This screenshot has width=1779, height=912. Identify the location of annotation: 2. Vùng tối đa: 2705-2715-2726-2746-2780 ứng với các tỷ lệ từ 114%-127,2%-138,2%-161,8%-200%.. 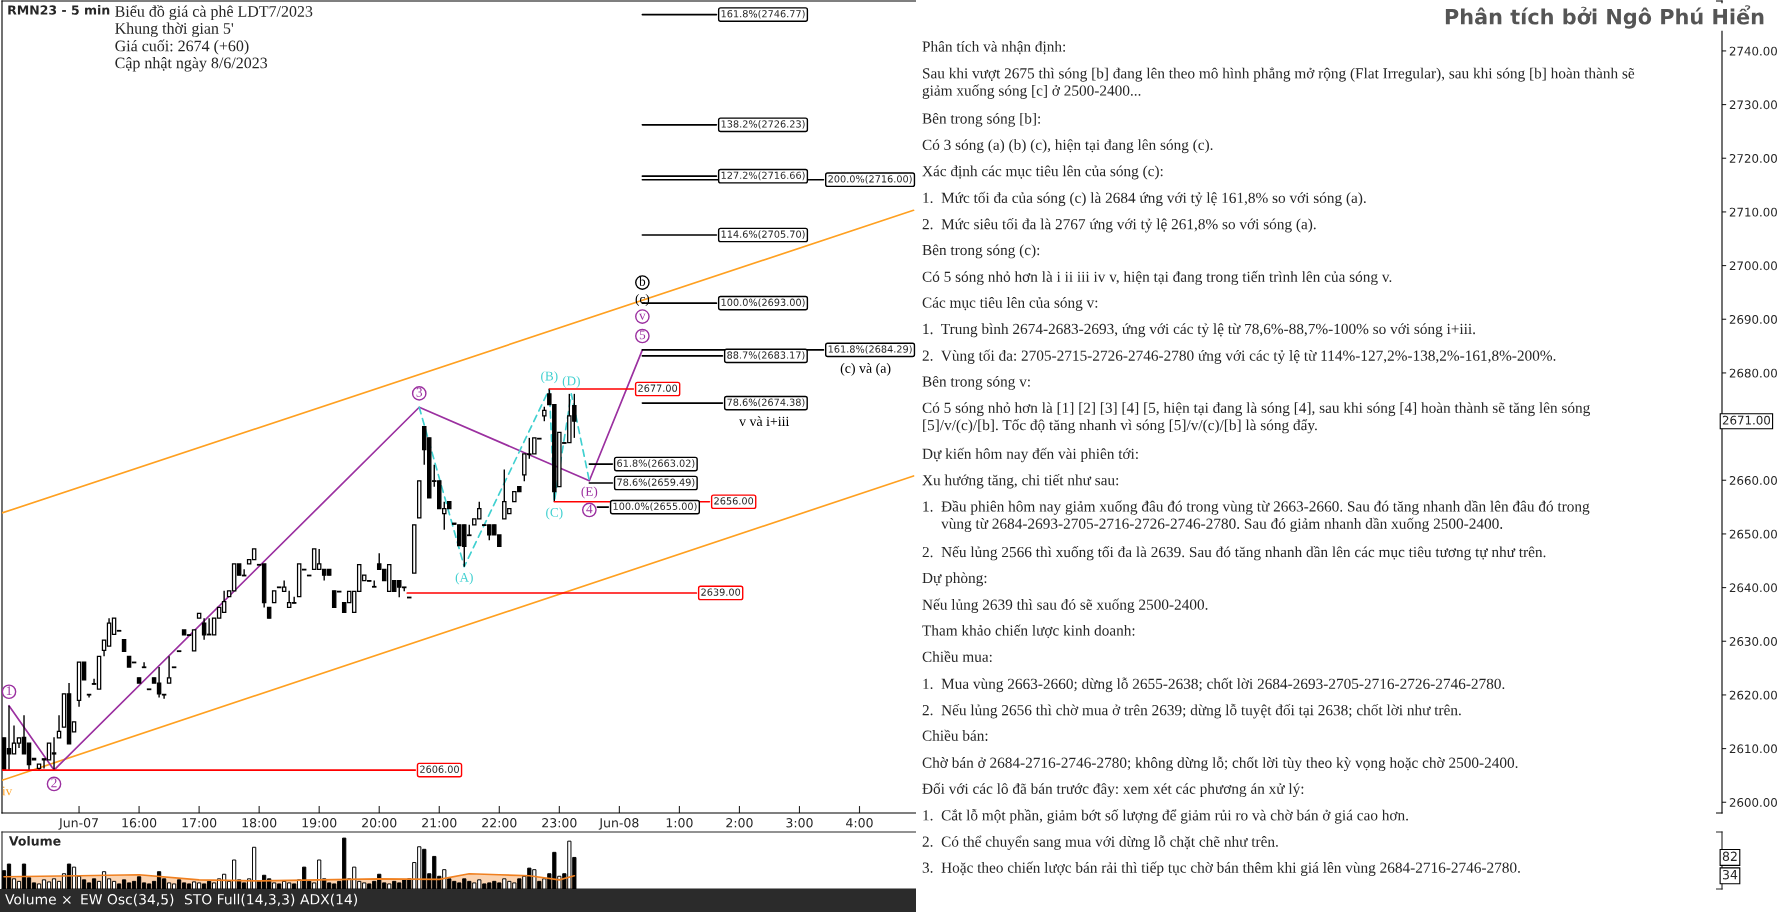
(1239, 356).